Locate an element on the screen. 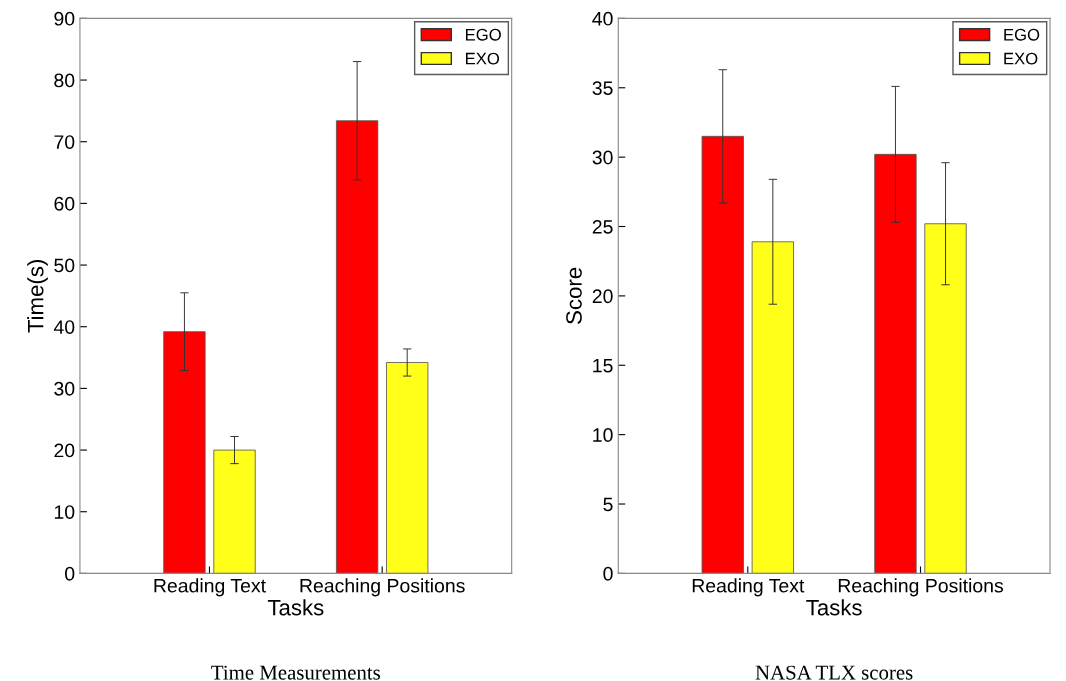 The height and width of the screenshot is (681, 1066). text: Time Measurements is located at coordinates (296, 672).